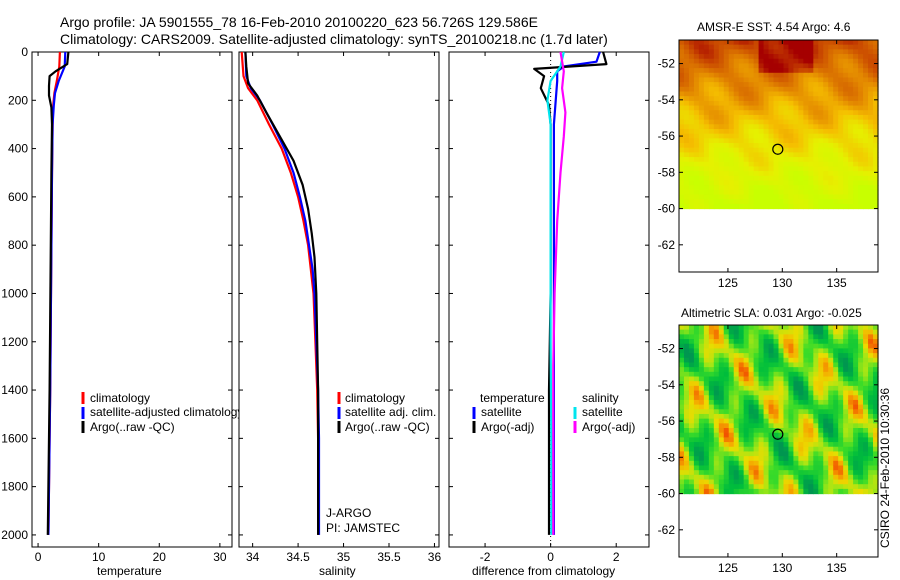 The width and height of the screenshot is (900, 580). I want to click on y-tick-label: -62, so click(667, 245).